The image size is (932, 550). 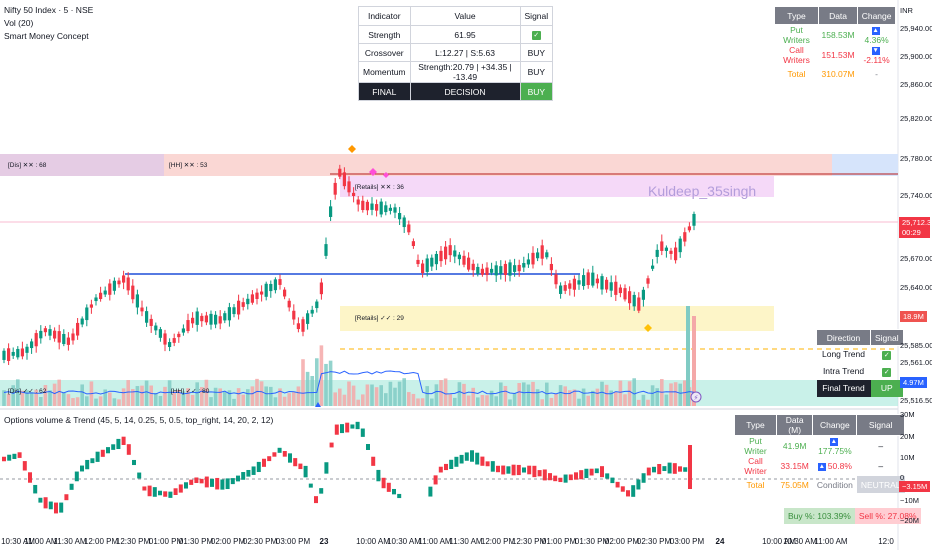 I want to click on ind-tick: 0, so click(x=902, y=477).